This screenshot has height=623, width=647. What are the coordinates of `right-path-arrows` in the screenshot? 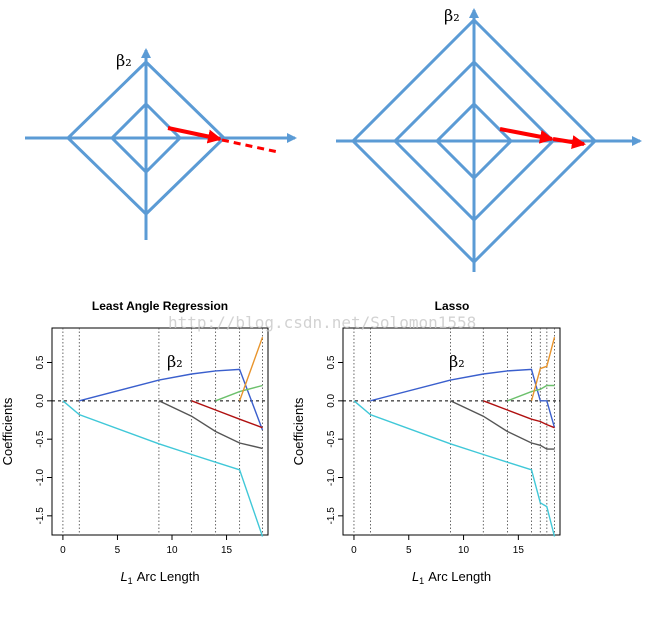 It's located at (542, 138).